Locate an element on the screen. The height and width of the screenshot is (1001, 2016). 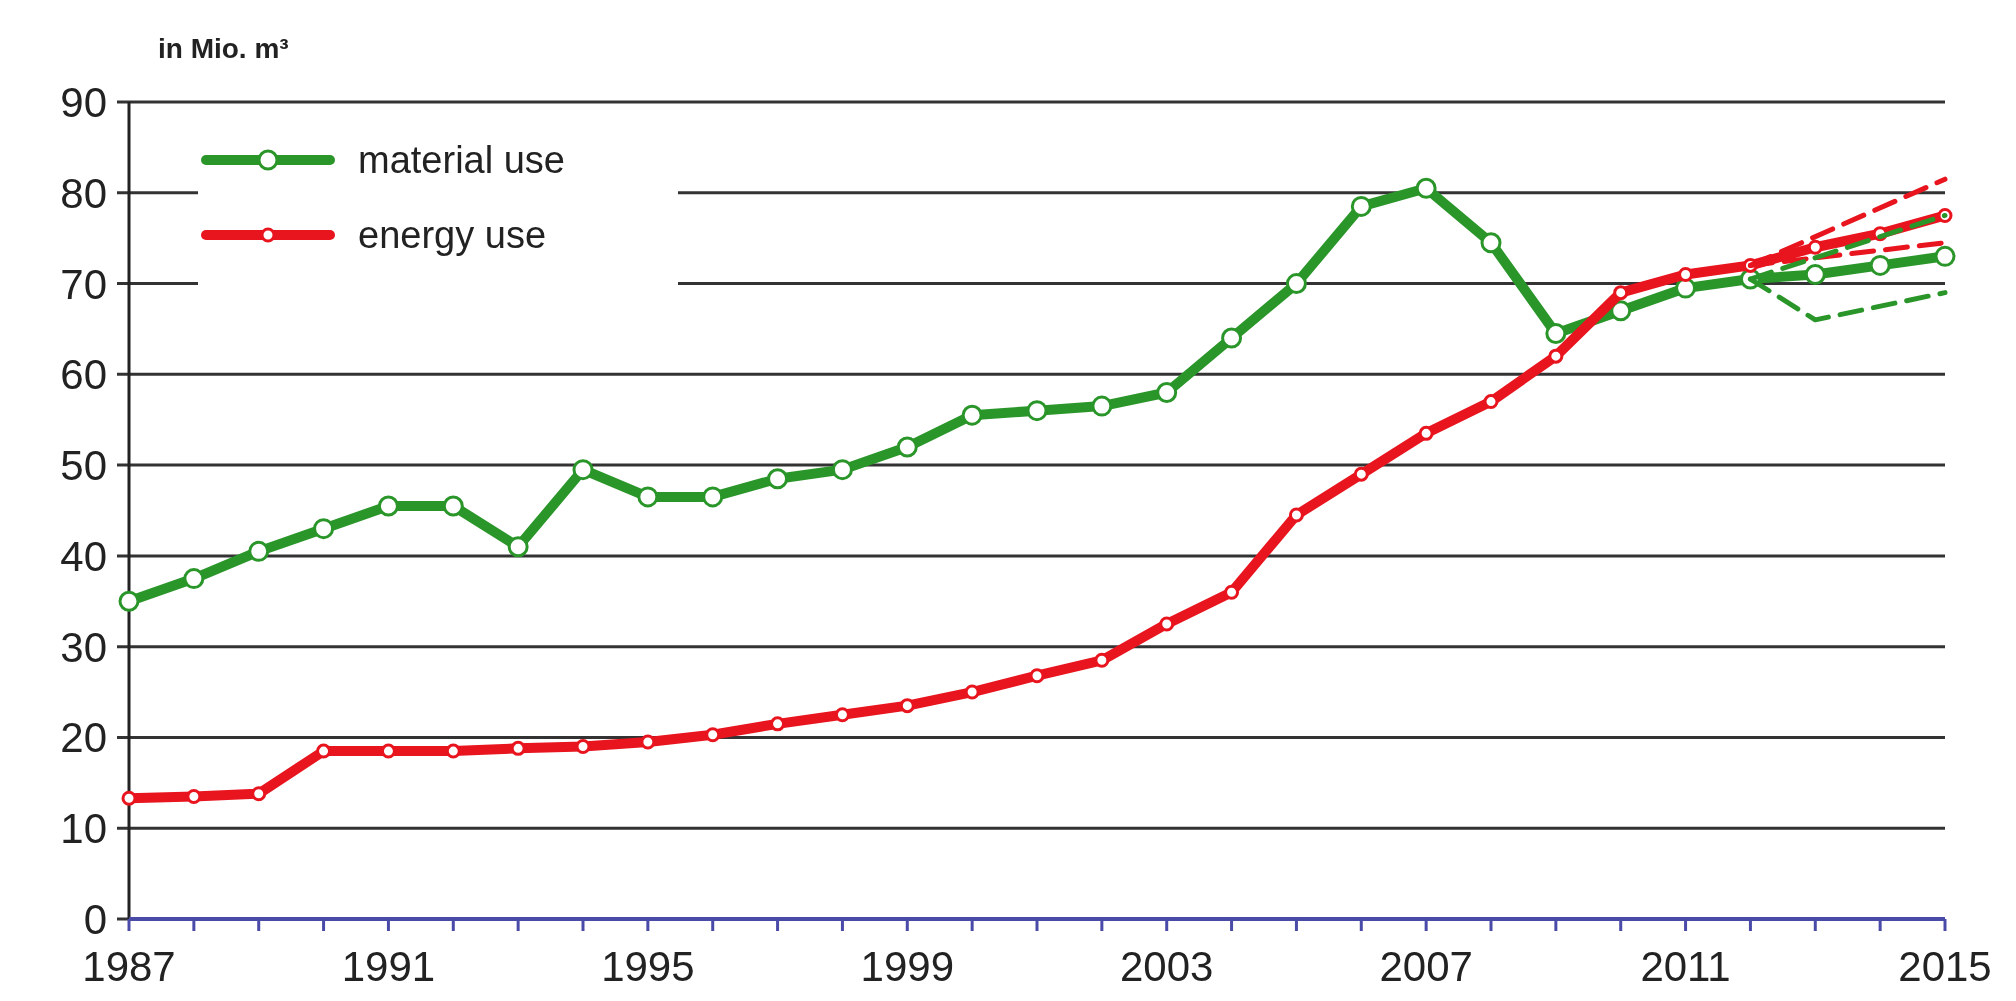
y-tick-label: 40 is located at coordinates (83, 556).